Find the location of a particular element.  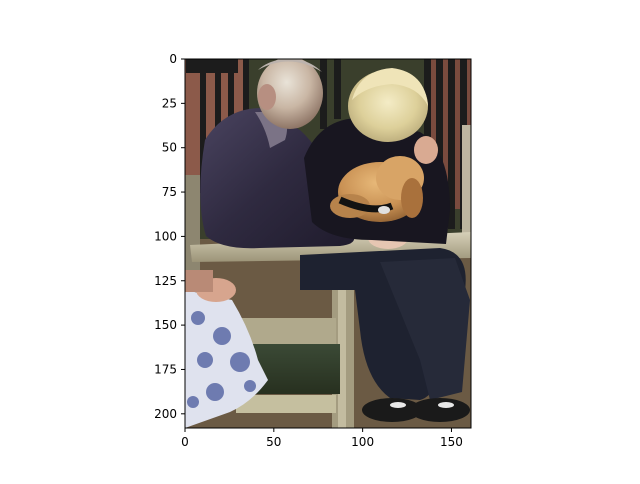

y-tick-label: 150 is located at coordinates (165, 325).